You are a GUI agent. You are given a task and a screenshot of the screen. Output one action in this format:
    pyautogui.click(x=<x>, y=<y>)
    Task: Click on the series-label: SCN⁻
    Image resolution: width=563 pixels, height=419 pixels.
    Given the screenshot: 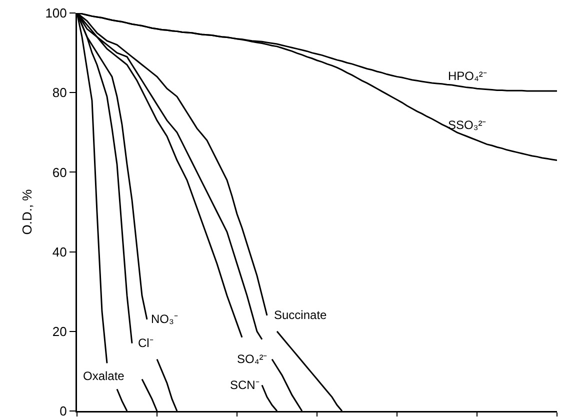 What is the action you would take?
    pyautogui.click(x=245, y=385)
    